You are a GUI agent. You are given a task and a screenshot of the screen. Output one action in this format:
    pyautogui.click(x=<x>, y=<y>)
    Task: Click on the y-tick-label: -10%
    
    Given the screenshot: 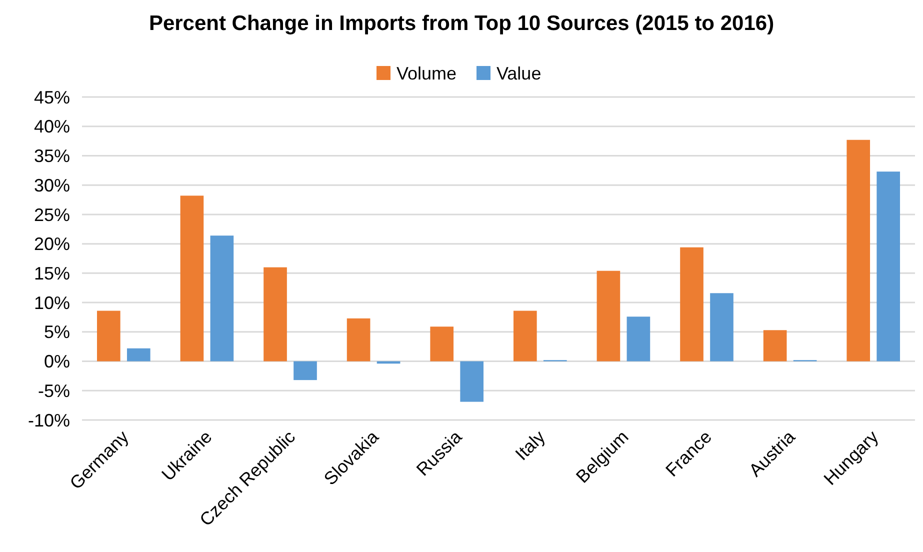 What is the action you would take?
    pyautogui.click(x=49, y=420)
    